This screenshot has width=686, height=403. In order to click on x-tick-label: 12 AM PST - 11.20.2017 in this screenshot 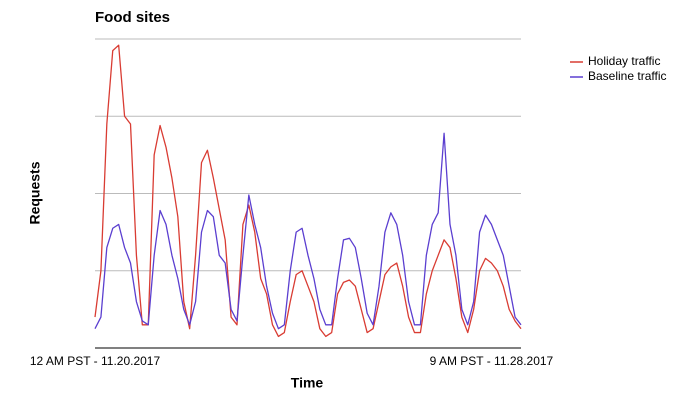, I will do `click(95, 361)`.